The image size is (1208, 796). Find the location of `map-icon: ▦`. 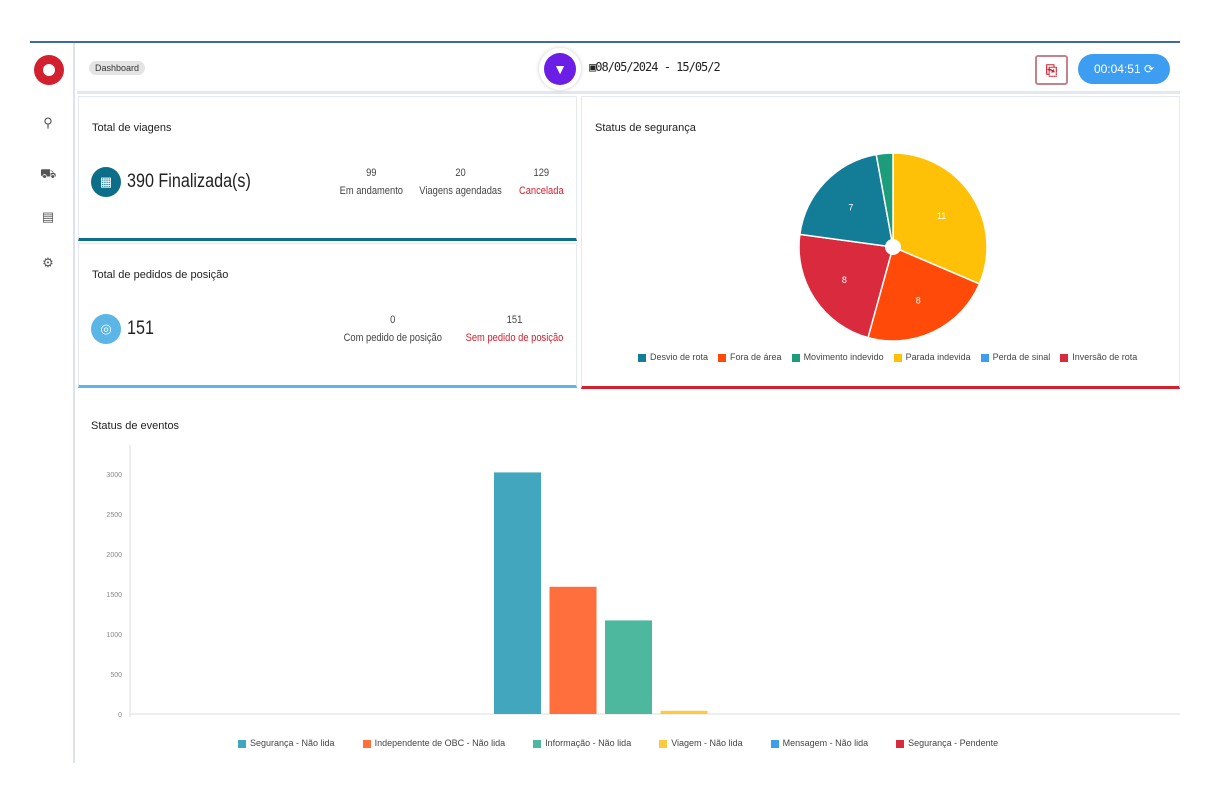

map-icon: ▦ is located at coordinates (106, 182).